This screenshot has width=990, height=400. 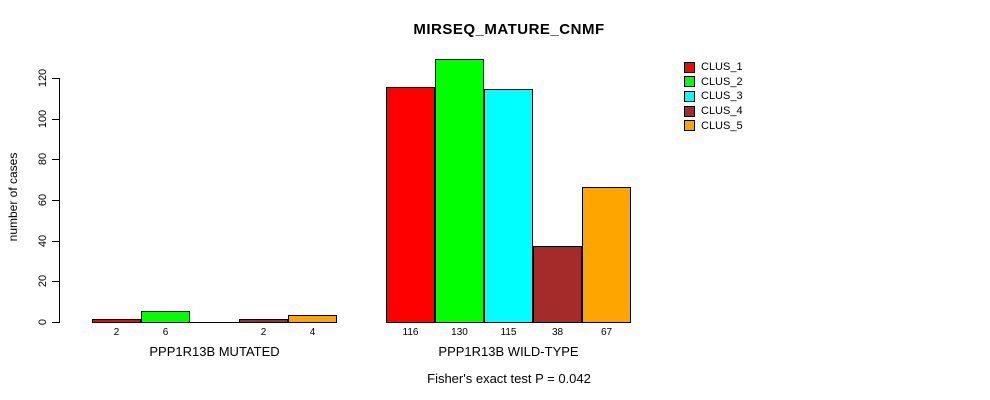 I want to click on legend-item-label: CLUS_2, so click(x=722, y=81).